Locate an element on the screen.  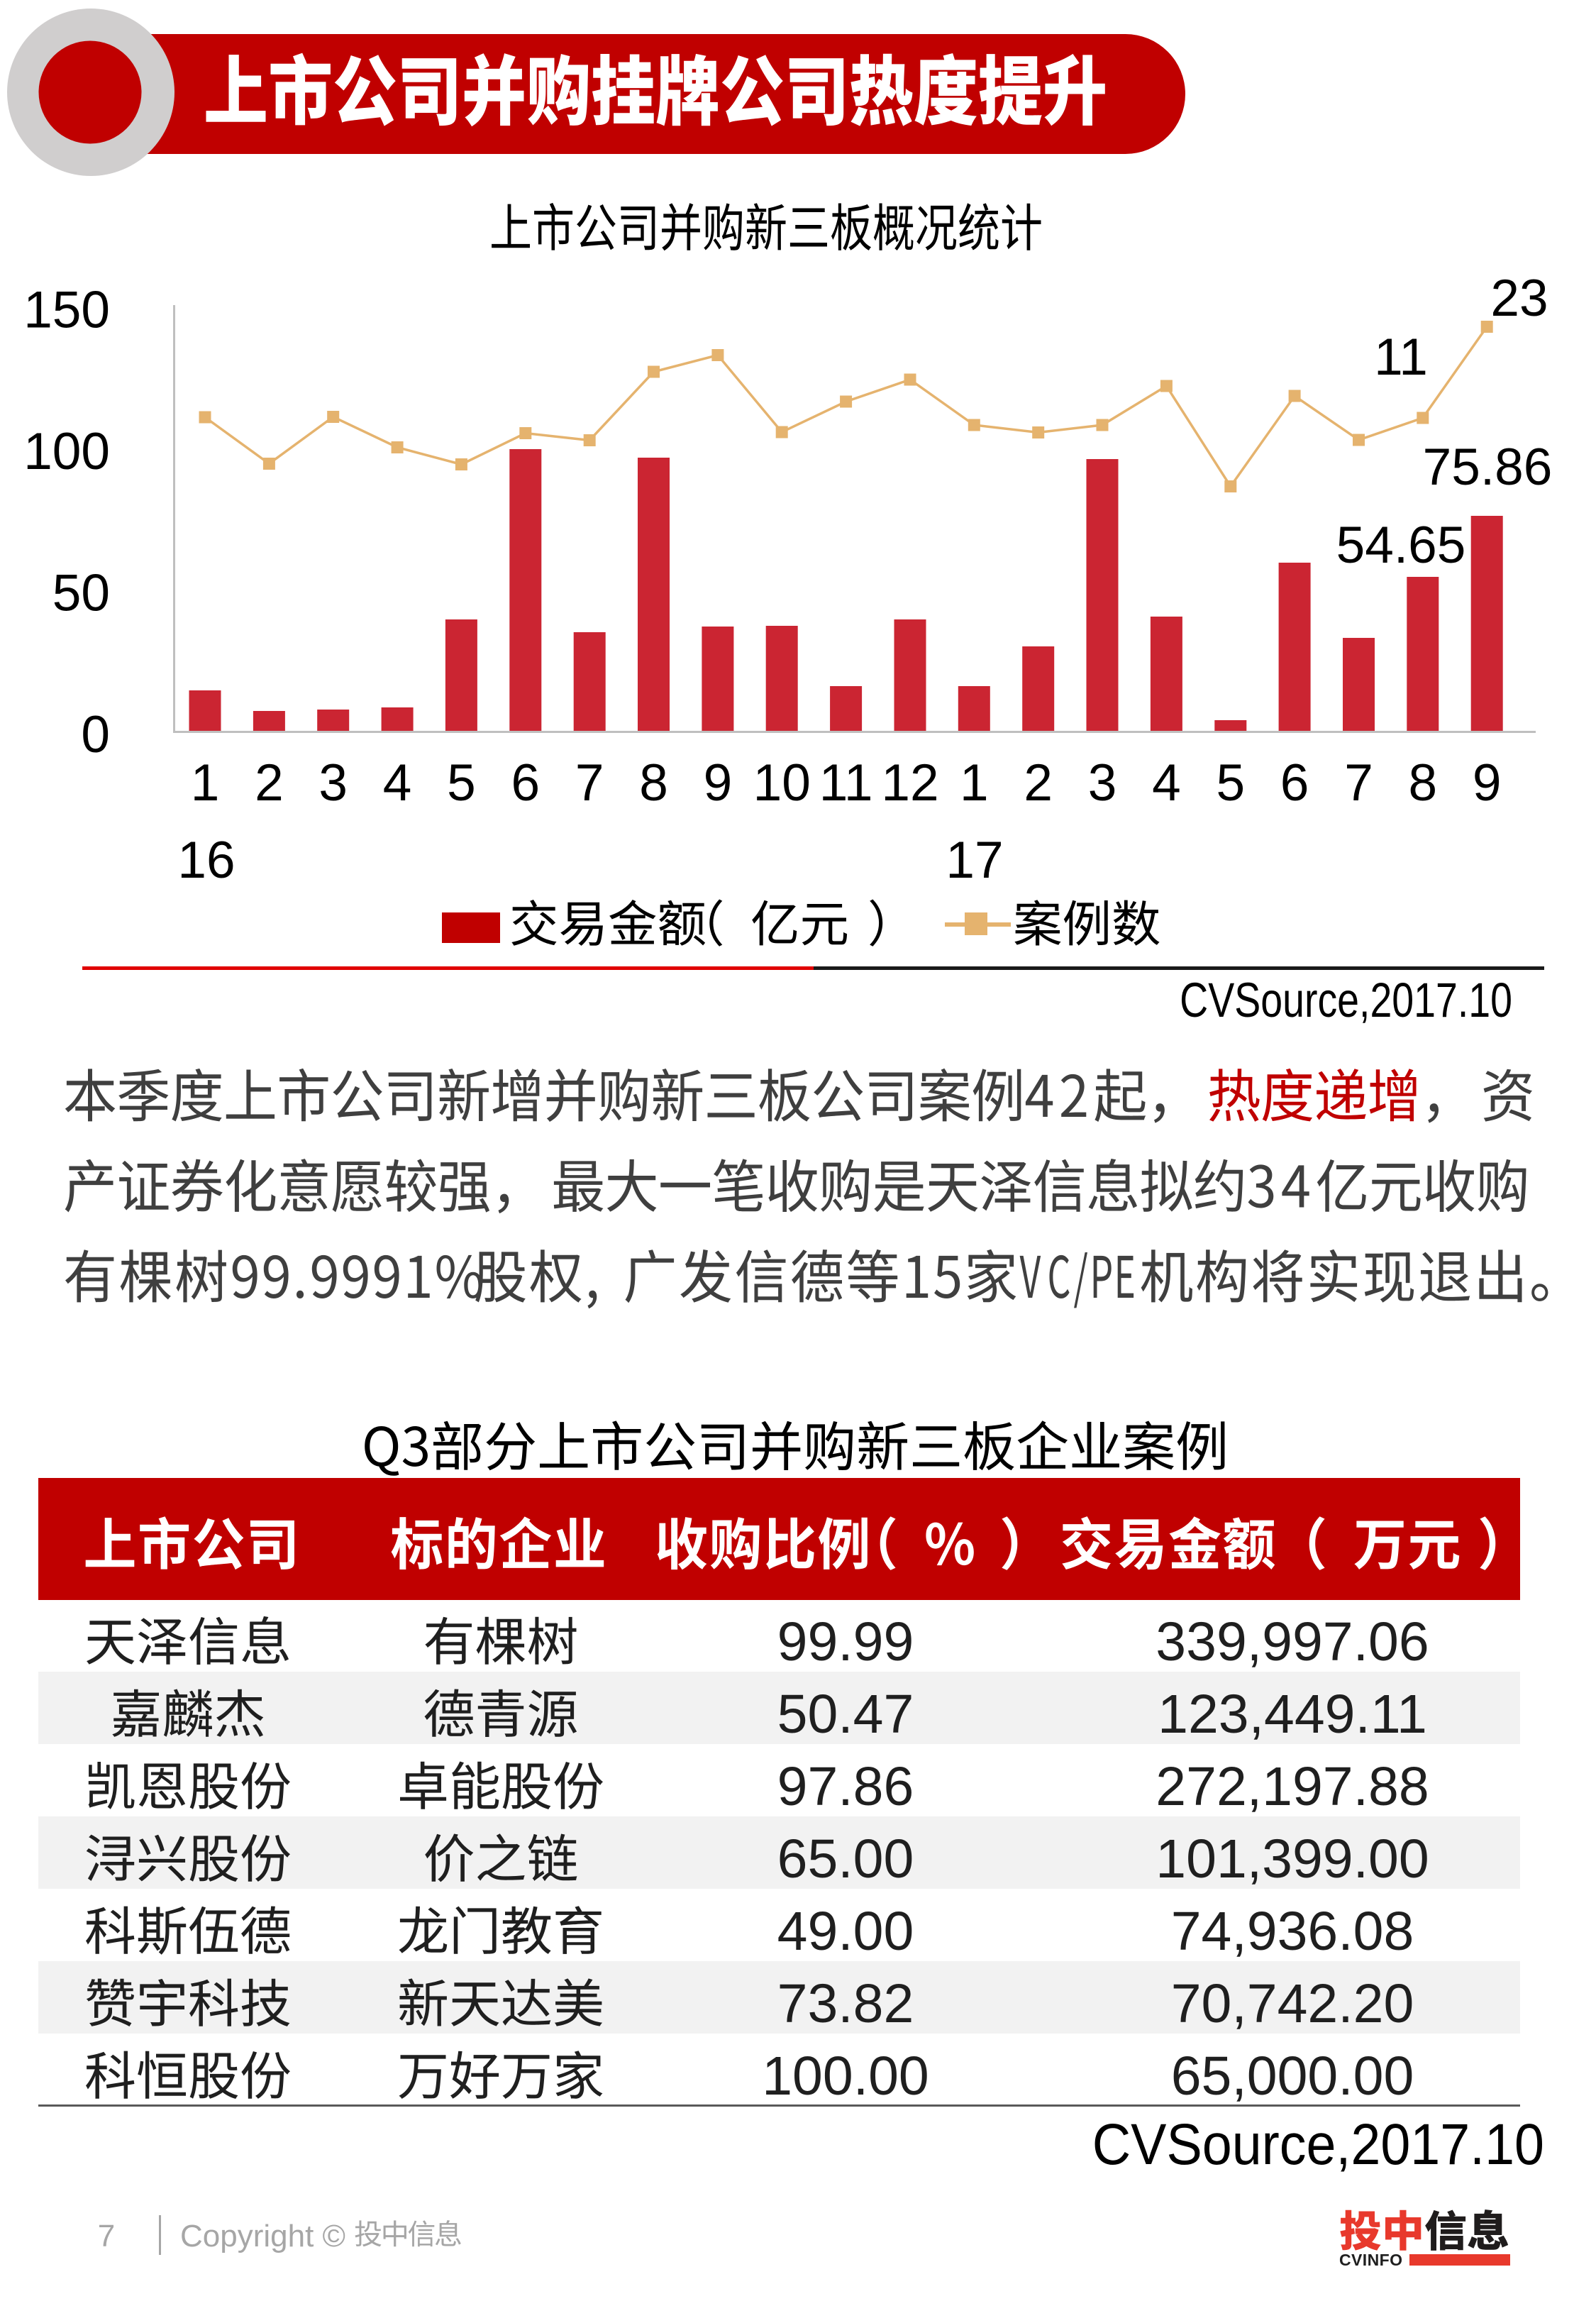
svg-text: 101,399.00 is located at coordinates (1293, 1859).